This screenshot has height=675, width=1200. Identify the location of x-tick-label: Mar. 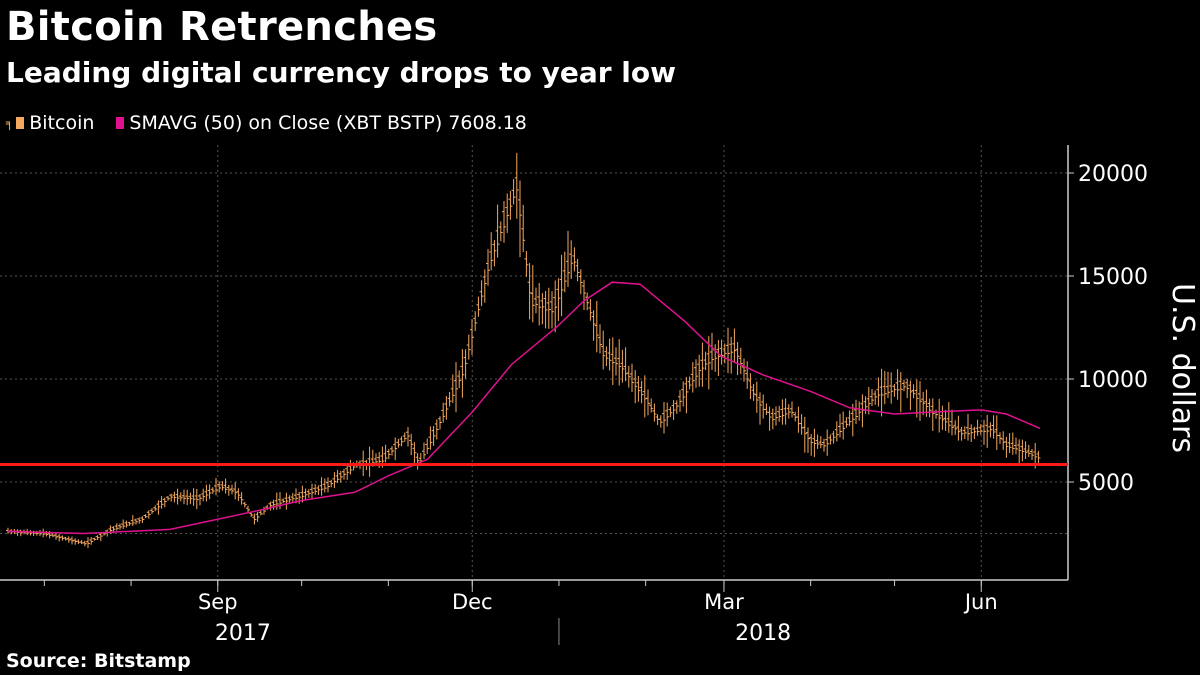
(724, 602).